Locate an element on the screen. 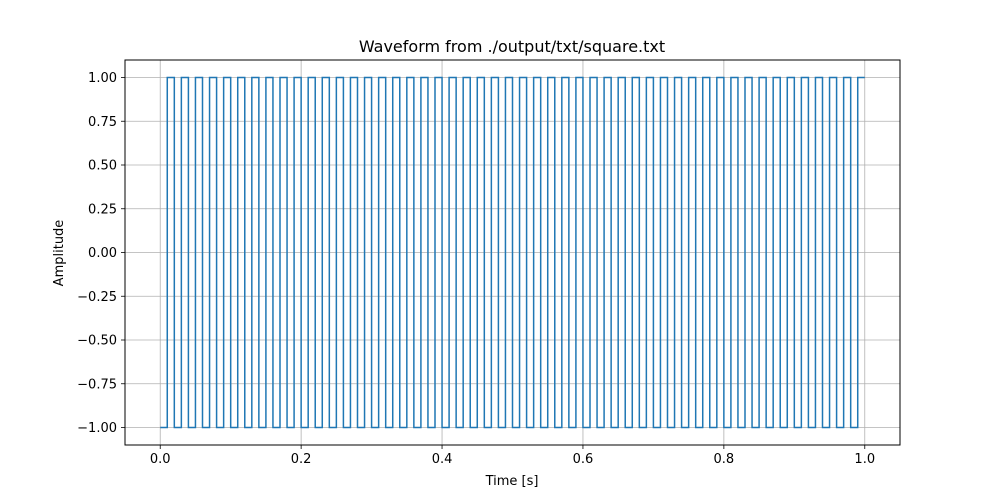 This screenshot has height=500, width=1000. x-tick-label: 0.4 is located at coordinates (442, 459).